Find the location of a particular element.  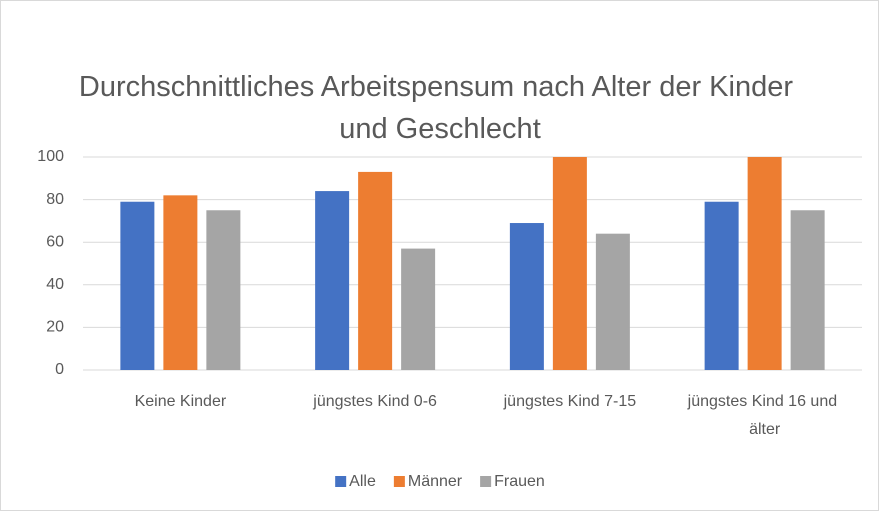

y-tick-label: 100 is located at coordinates (50, 156).